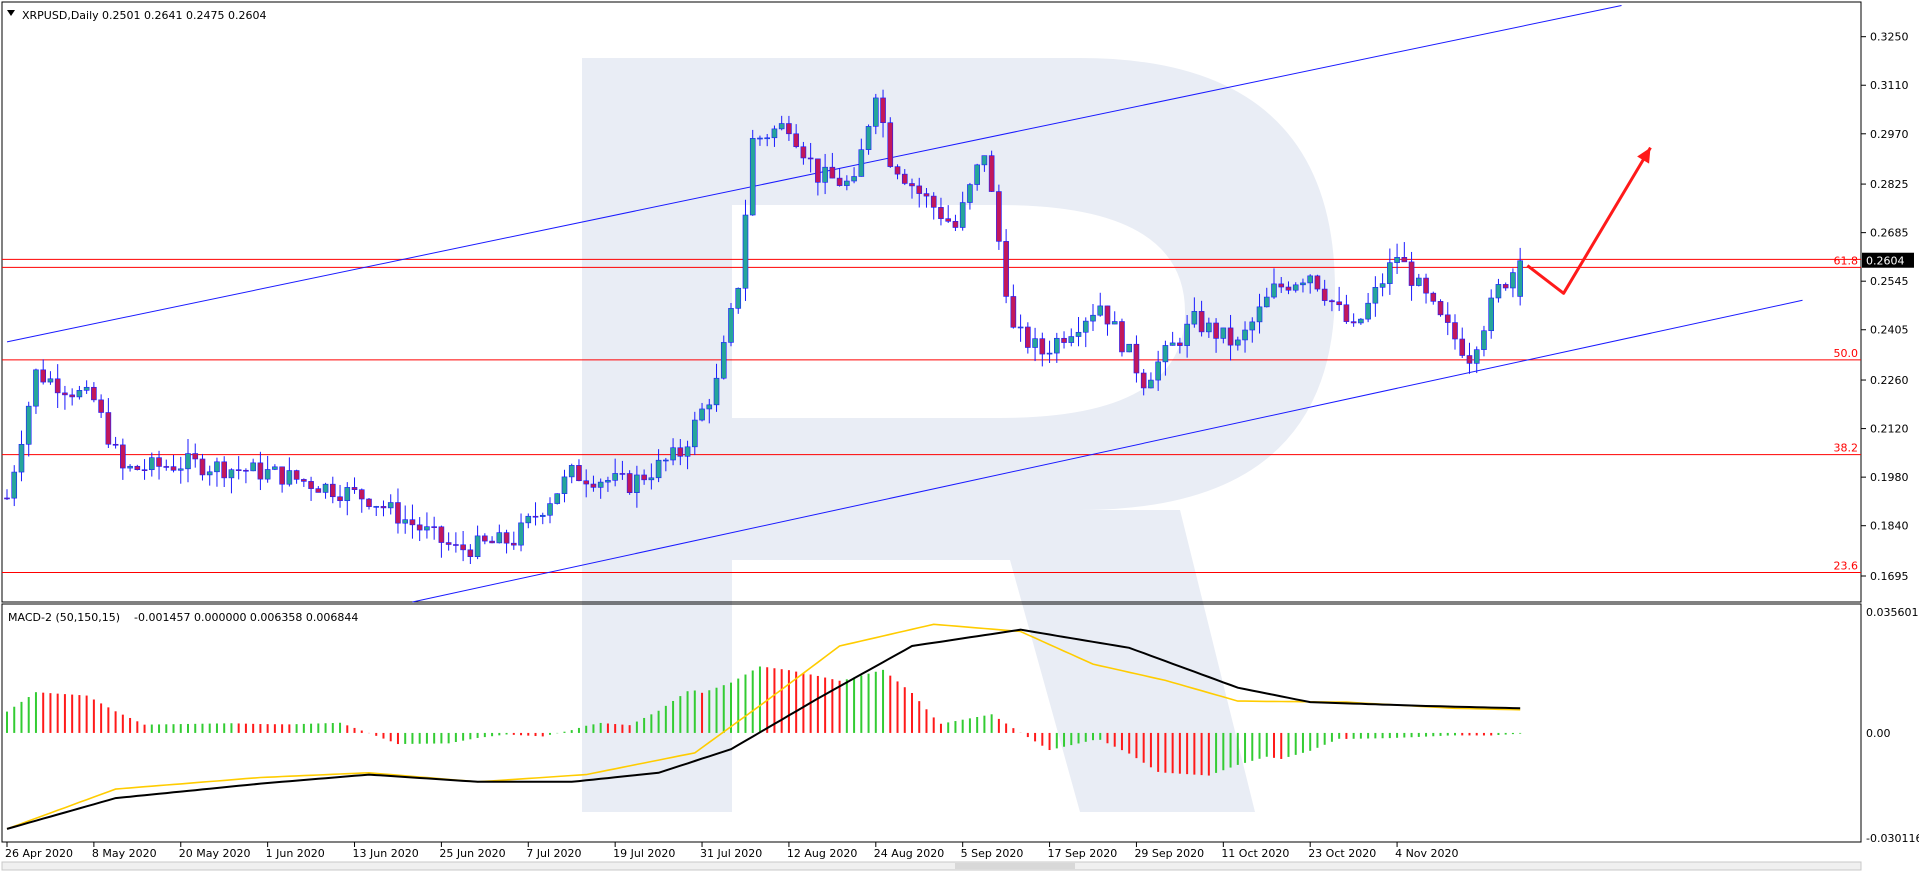 The height and width of the screenshot is (871, 1919). What do you see at coordinates (644, 853) in the screenshot?
I see `time-tick-label: 19 Jul 2020` at bounding box center [644, 853].